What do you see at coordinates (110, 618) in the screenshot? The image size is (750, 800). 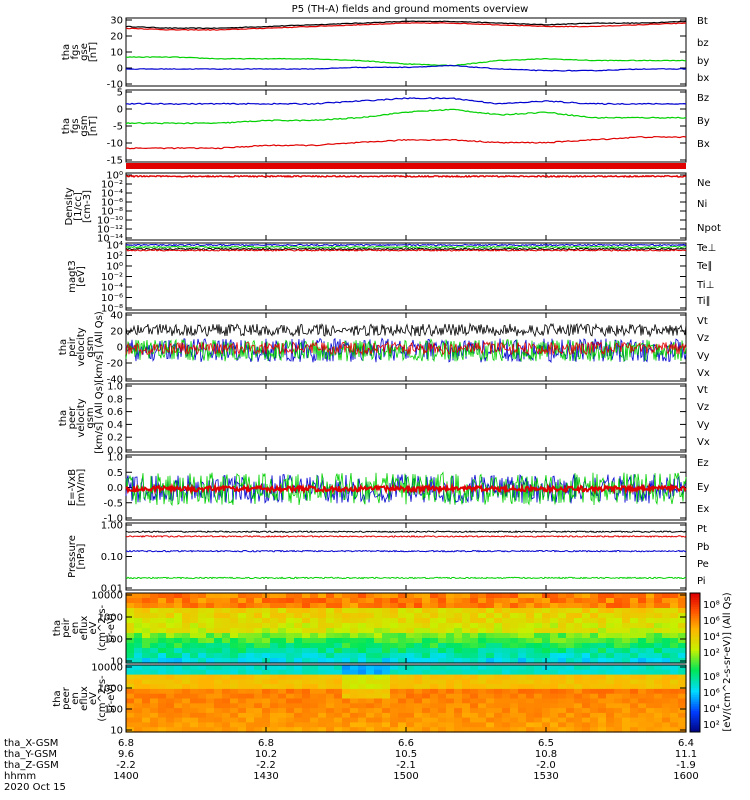 I see `ytick-label: 1000` at bounding box center [110, 618].